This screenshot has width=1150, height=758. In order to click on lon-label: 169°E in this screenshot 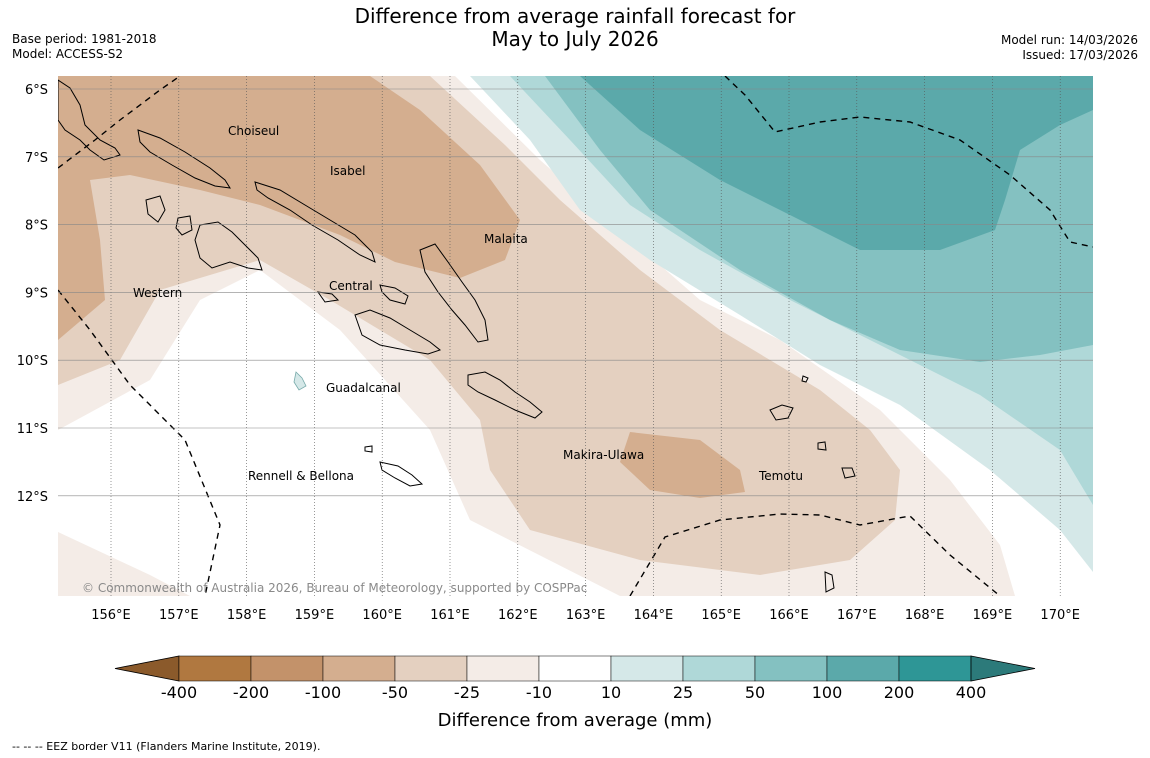, I will do `click(993, 615)`.